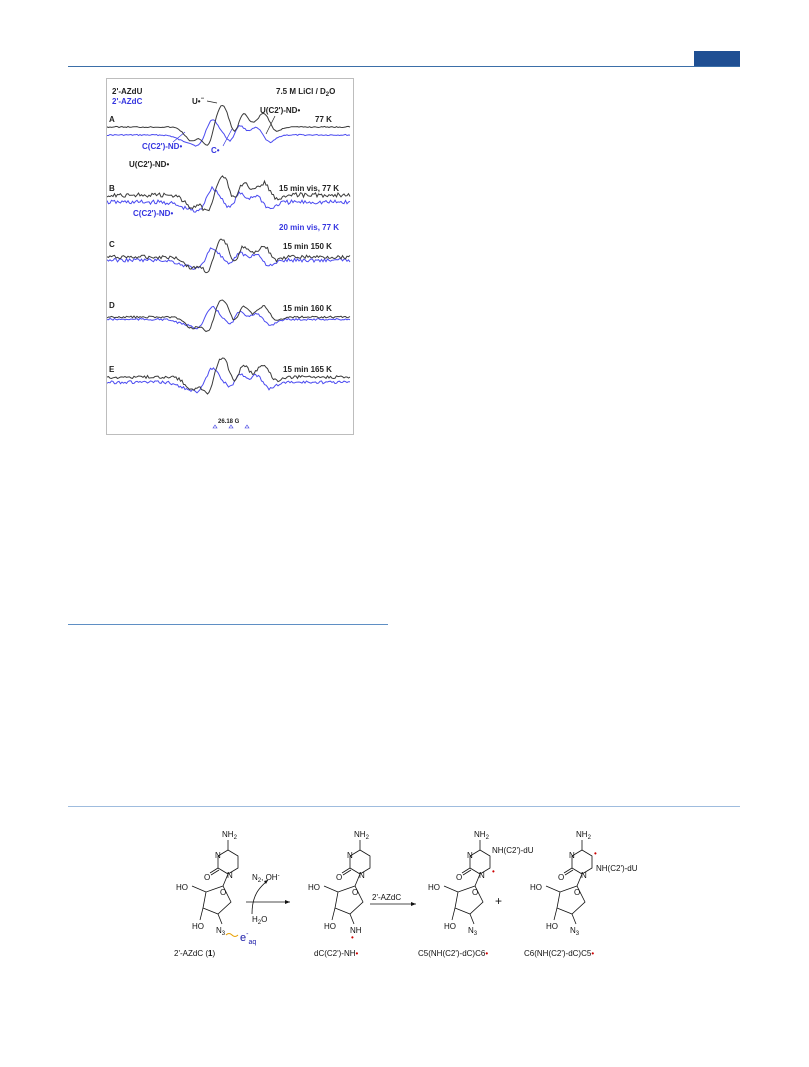 The height and width of the screenshot is (1067, 809). I want to click on scale-bar-markers, so click(231, 426).